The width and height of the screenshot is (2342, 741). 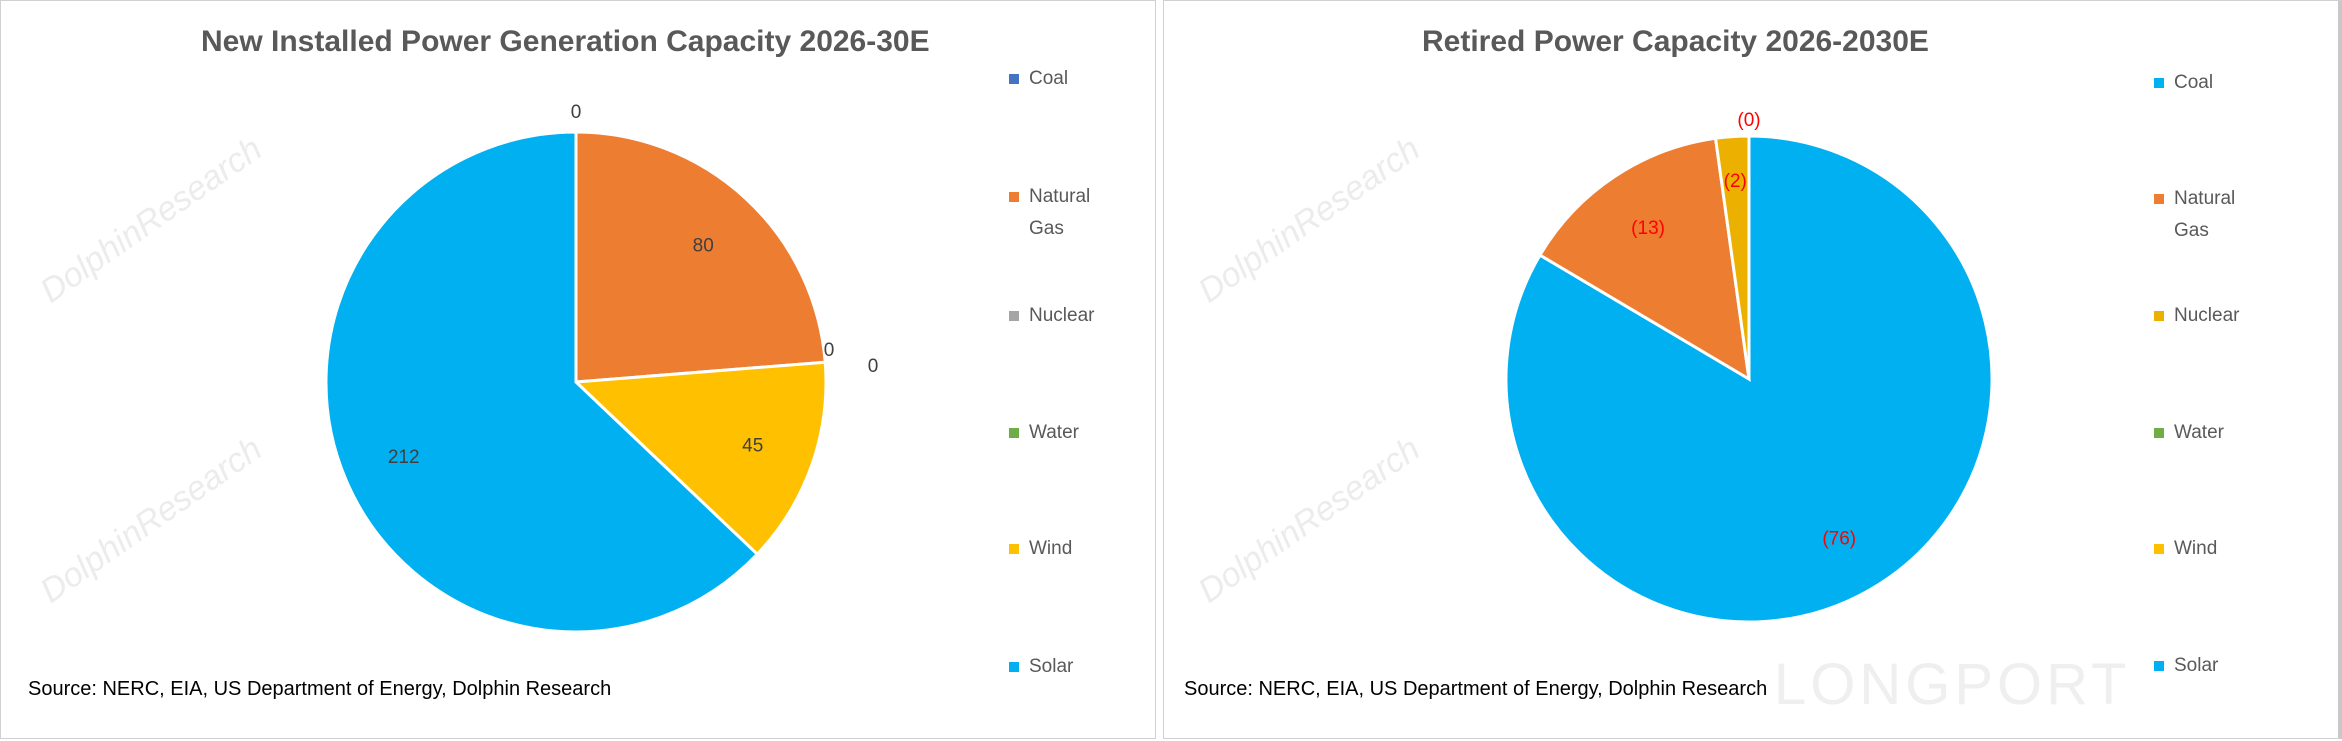 I want to click on data-label: (0), so click(x=1748, y=120).